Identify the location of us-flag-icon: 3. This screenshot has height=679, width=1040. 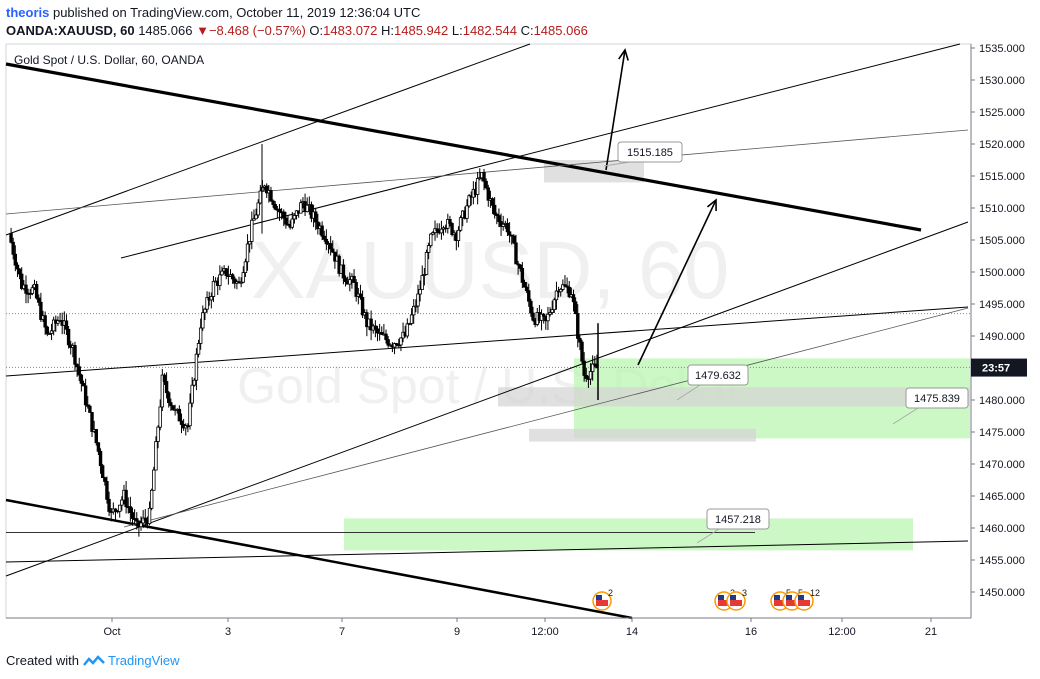
(736, 599).